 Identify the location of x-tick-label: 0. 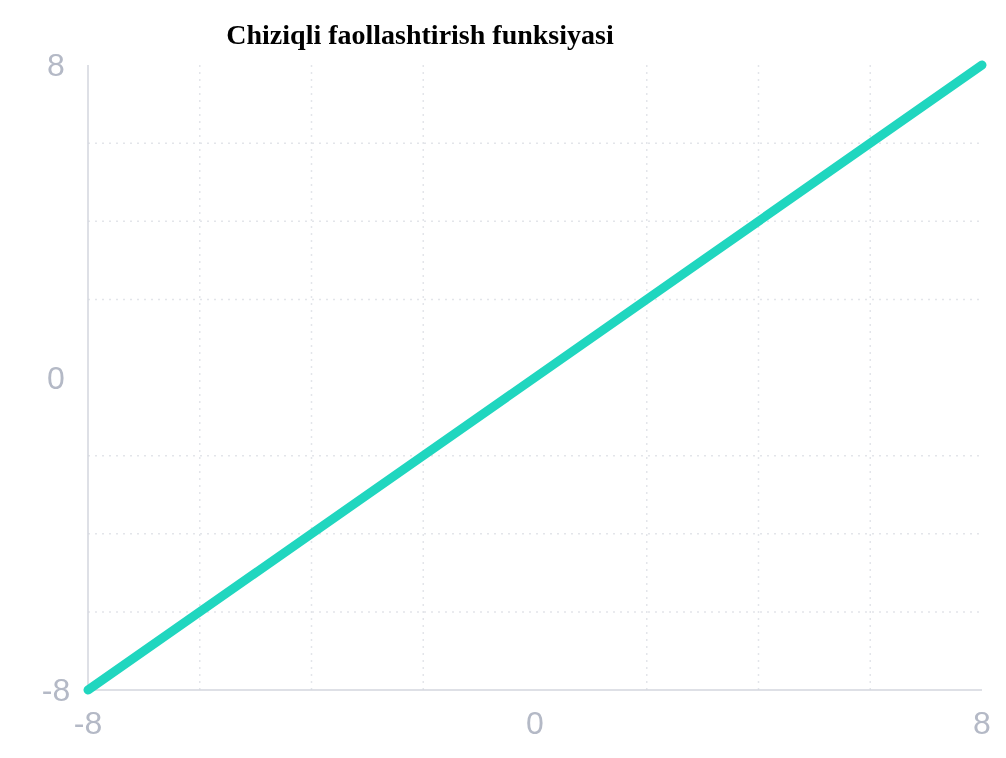
(535, 723).